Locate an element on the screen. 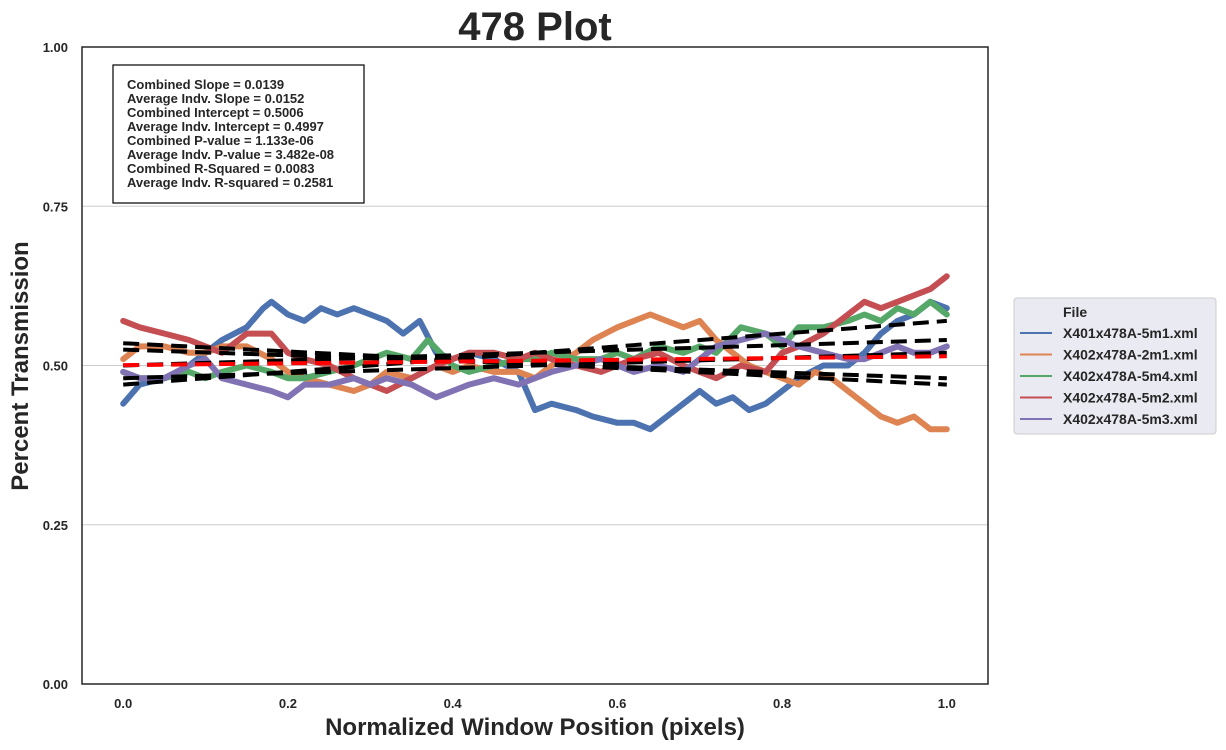  x-tick-label: 1.0 is located at coordinates (947, 703).